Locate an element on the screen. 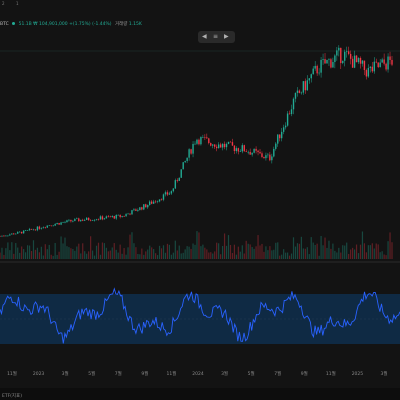  toolbar-item-2: 1 is located at coordinates (17, 3).